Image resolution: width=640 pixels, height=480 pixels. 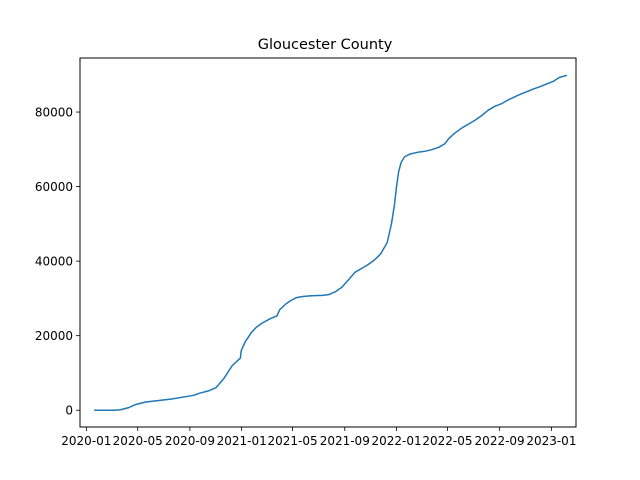 I want to click on x-tick-label: 2022-05, so click(x=447, y=441).